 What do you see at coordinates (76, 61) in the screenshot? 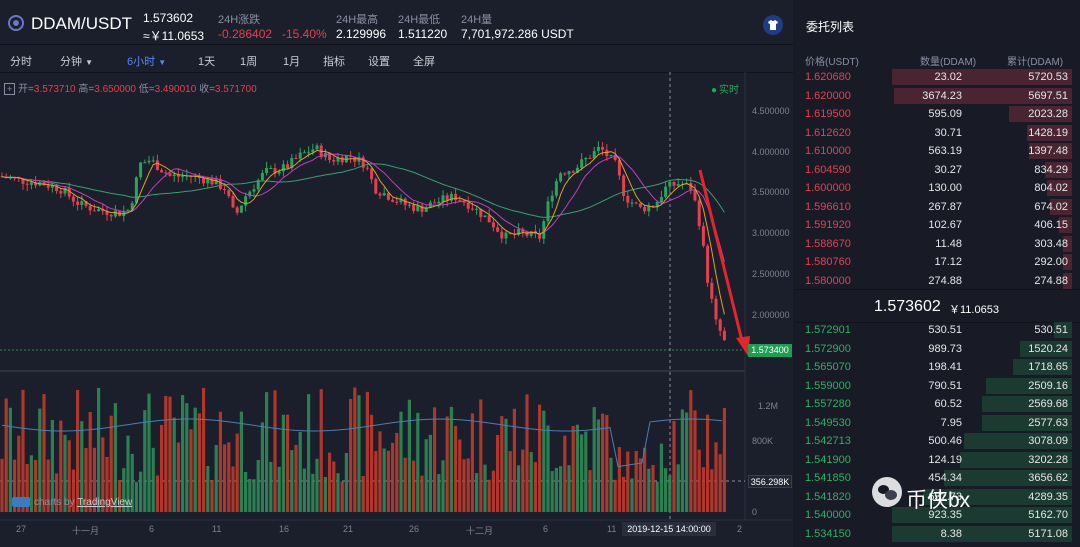
I see `tab-minute: 分钟 ▼` at bounding box center [76, 61].